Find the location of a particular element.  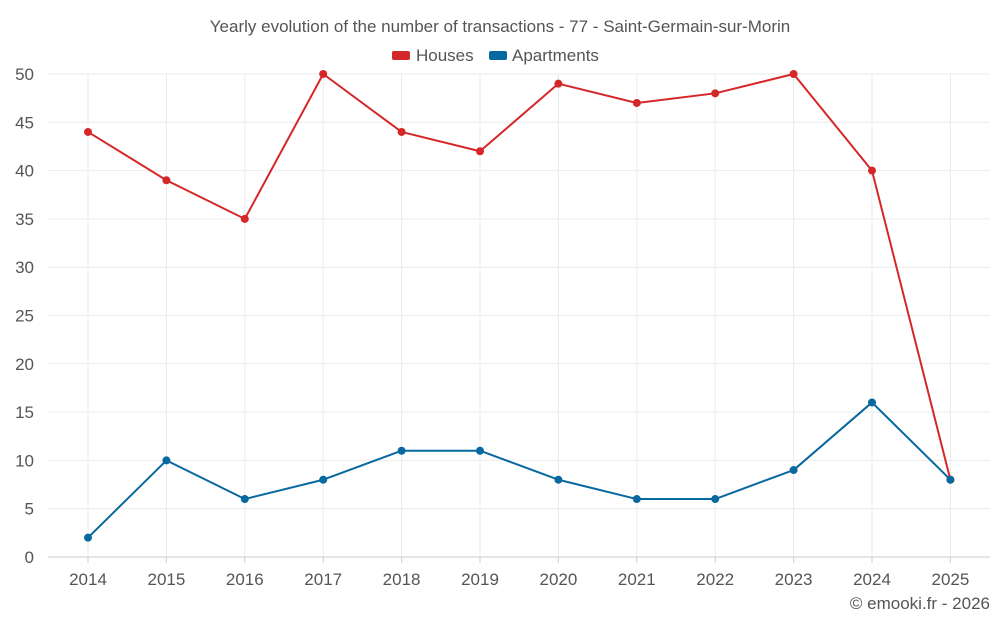

x-tick-label: 2018 is located at coordinates (402, 579).